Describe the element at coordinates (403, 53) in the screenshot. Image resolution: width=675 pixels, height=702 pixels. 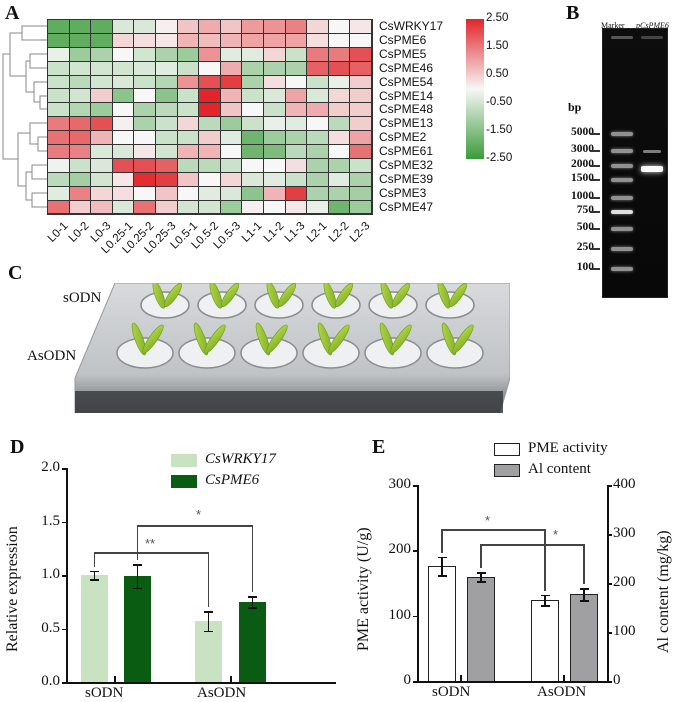
I see `heatmap-row-label: CsPME5` at that location.